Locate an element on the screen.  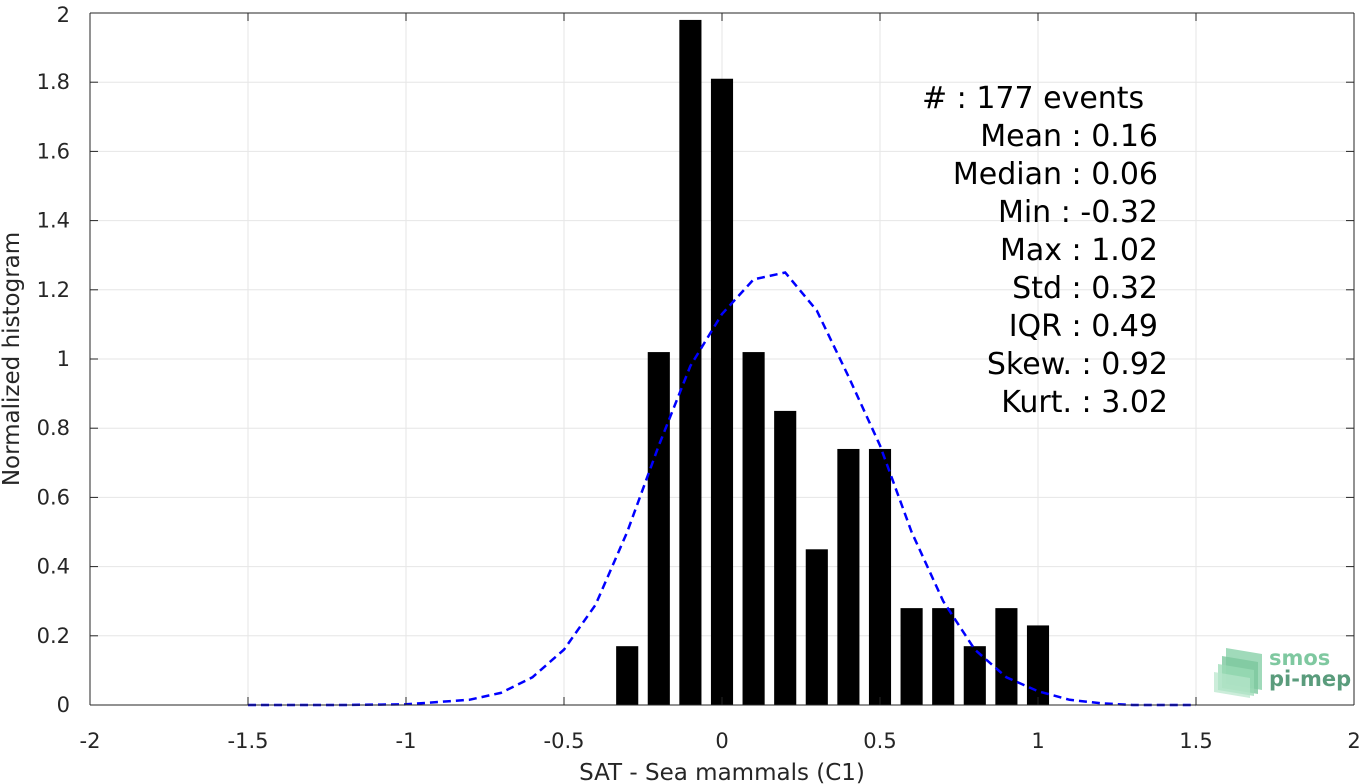
stat-count: # : 177 events is located at coordinates (1033, 98).